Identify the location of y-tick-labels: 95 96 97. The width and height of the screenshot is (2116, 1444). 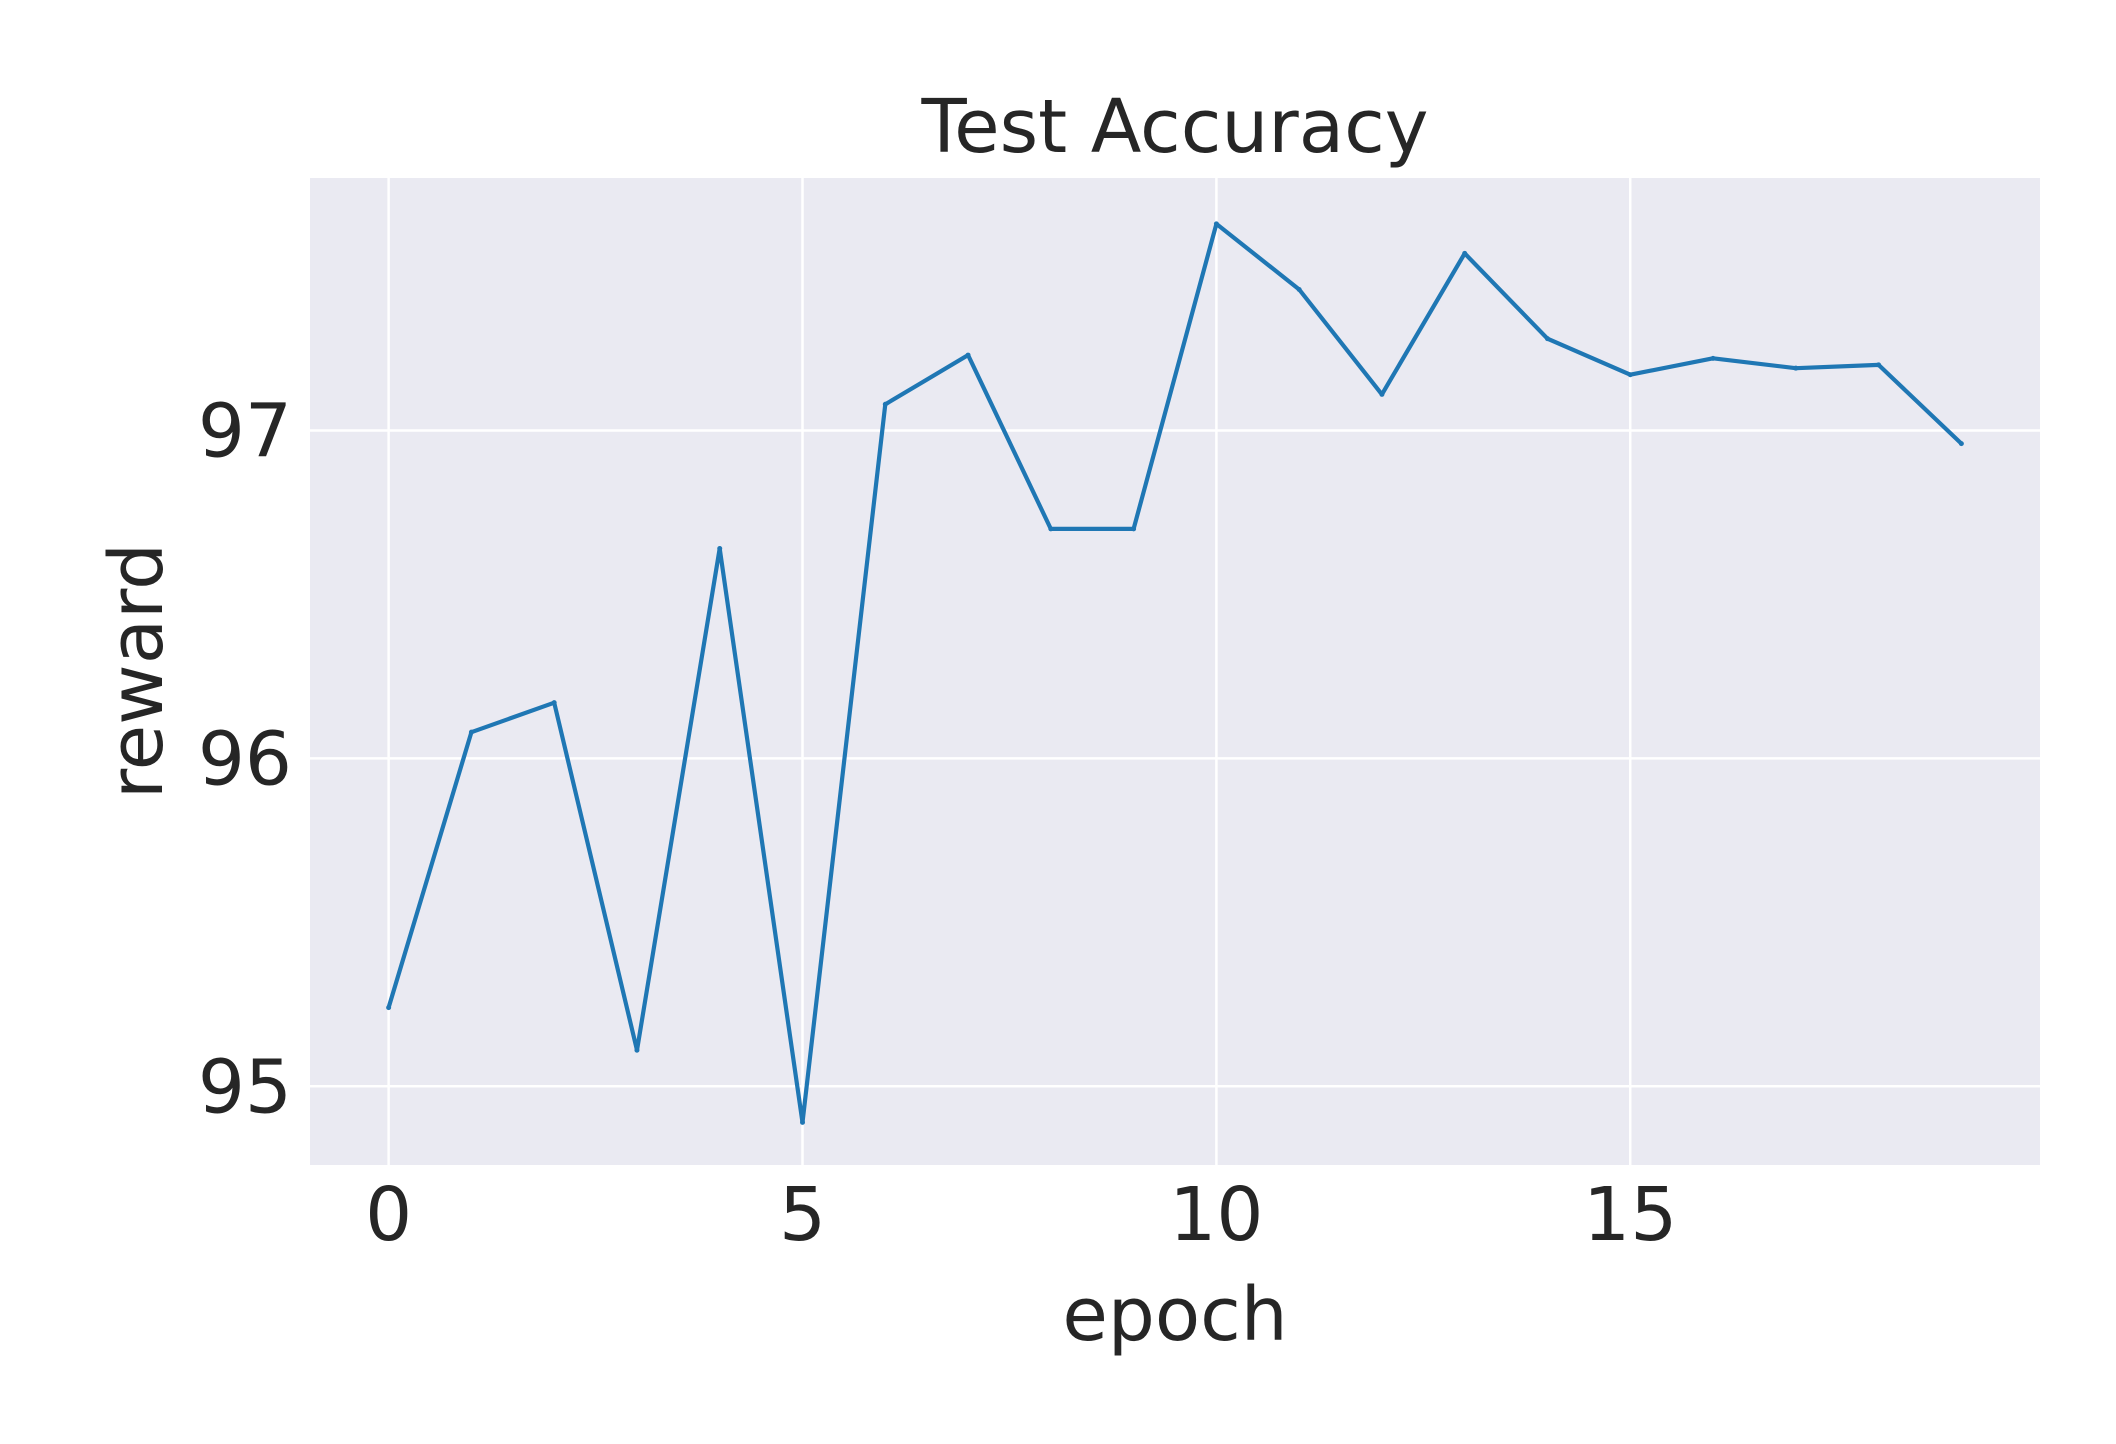
(245, 759).